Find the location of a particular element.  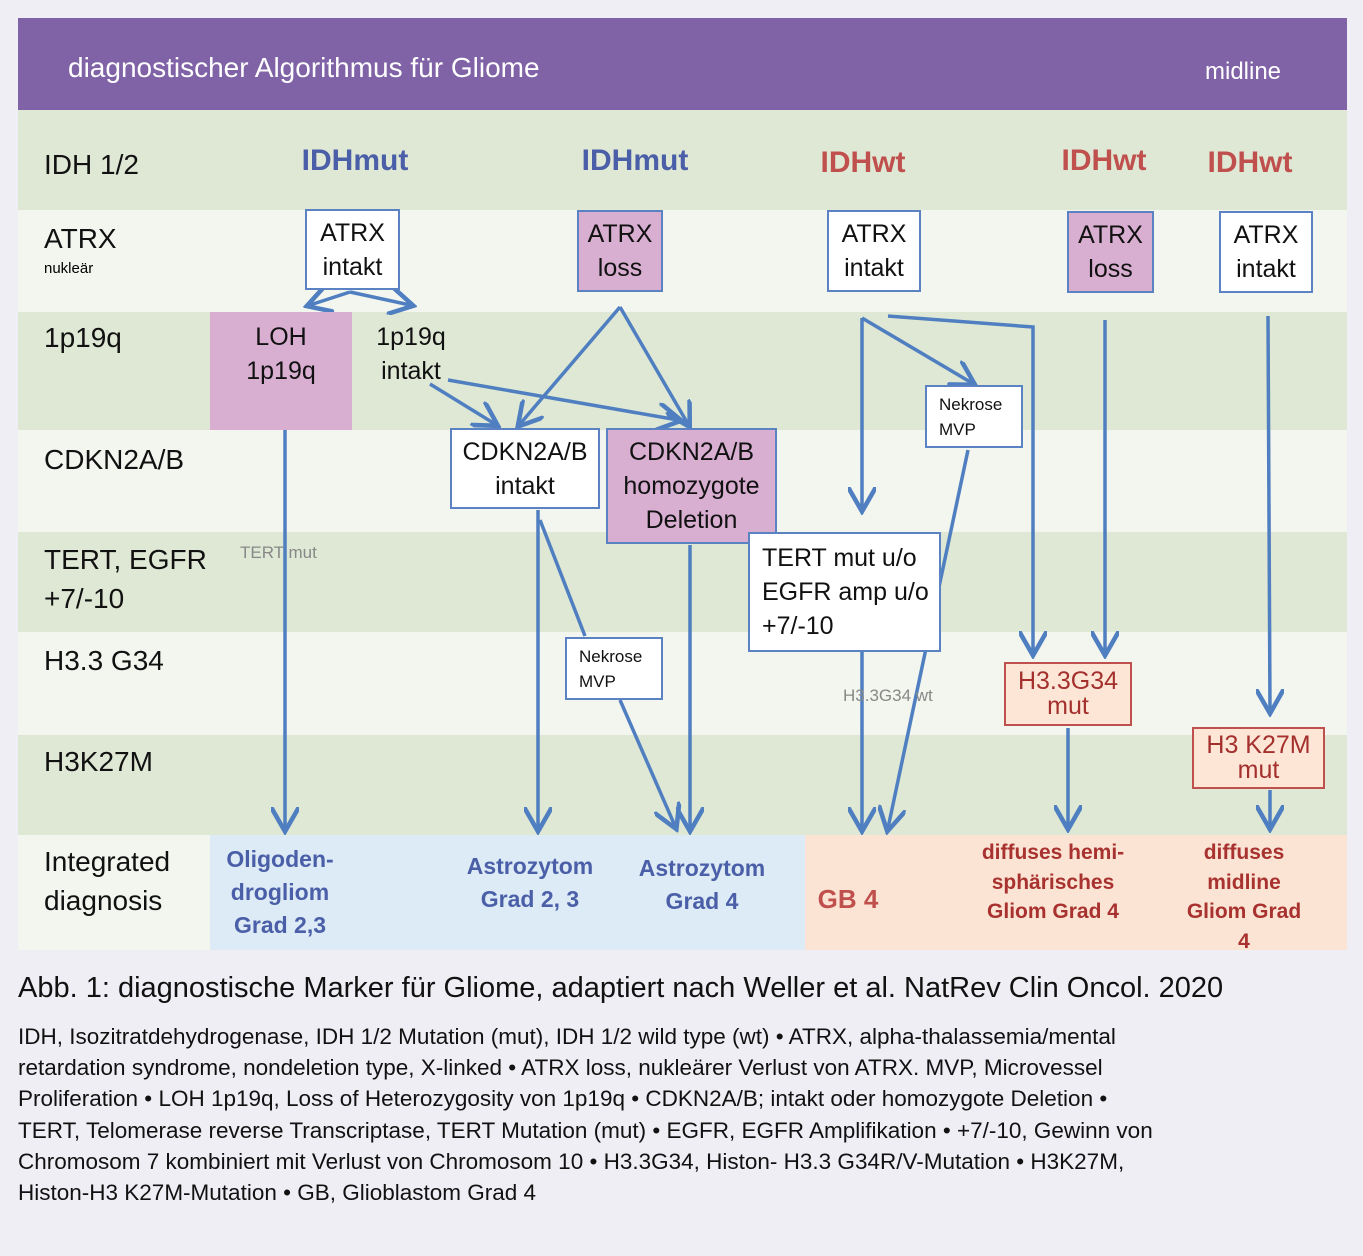

node: LOH 1p19q is located at coordinates (281, 371).